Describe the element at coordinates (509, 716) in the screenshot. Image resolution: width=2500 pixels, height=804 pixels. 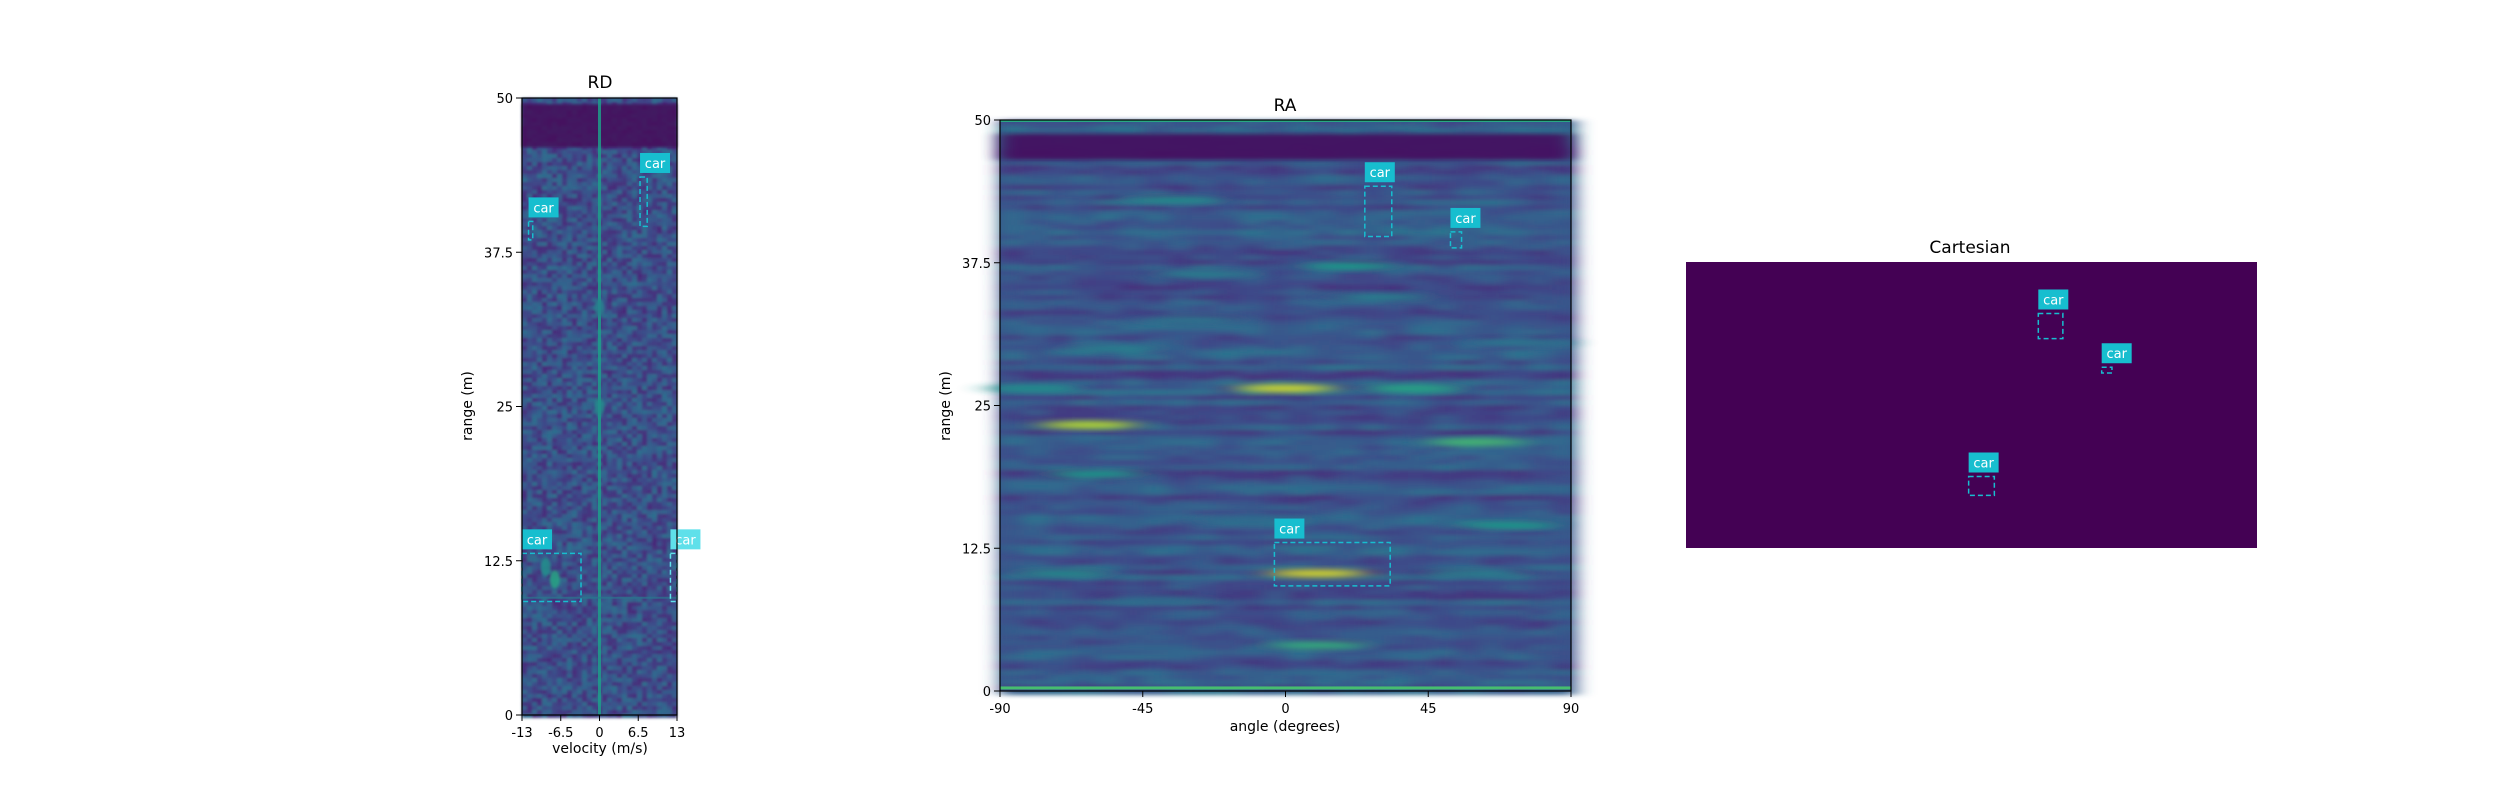
I see `rd-ytick-label: 0` at that location.